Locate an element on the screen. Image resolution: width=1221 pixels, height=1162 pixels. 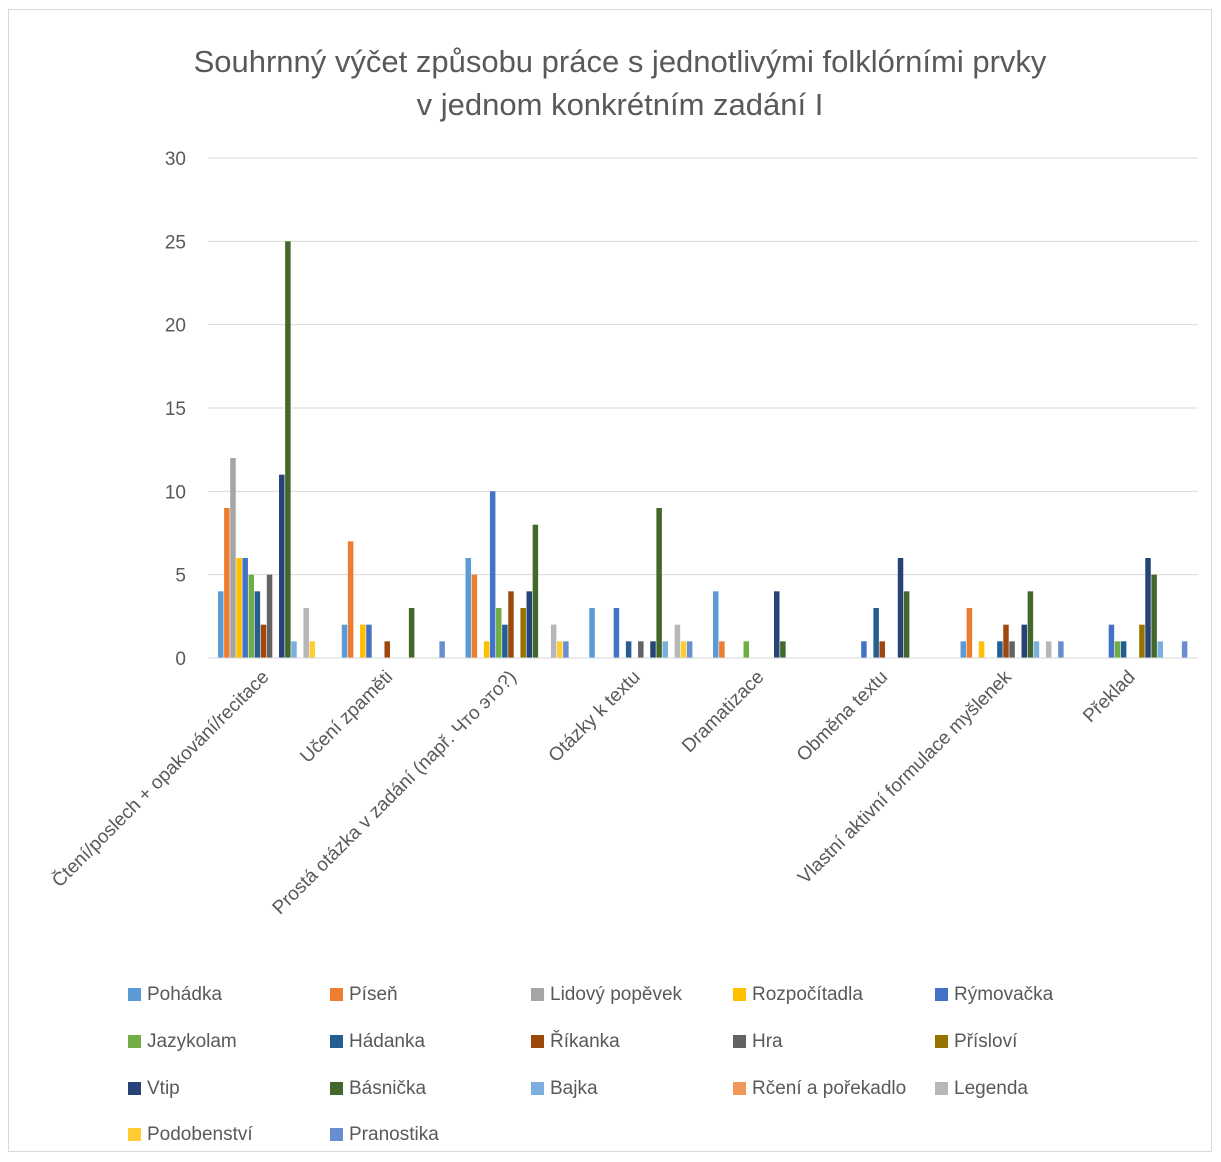
legend-label: Lidový popěvek is located at coordinates (616, 994).